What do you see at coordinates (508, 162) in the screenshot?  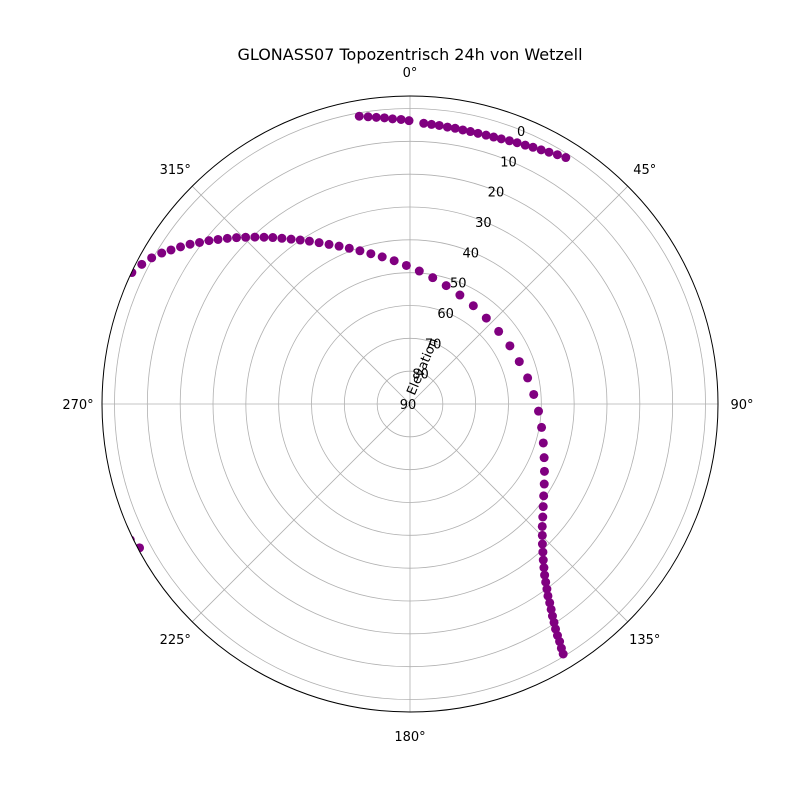 I see `elevation-tick-label: 10` at bounding box center [508, 162].